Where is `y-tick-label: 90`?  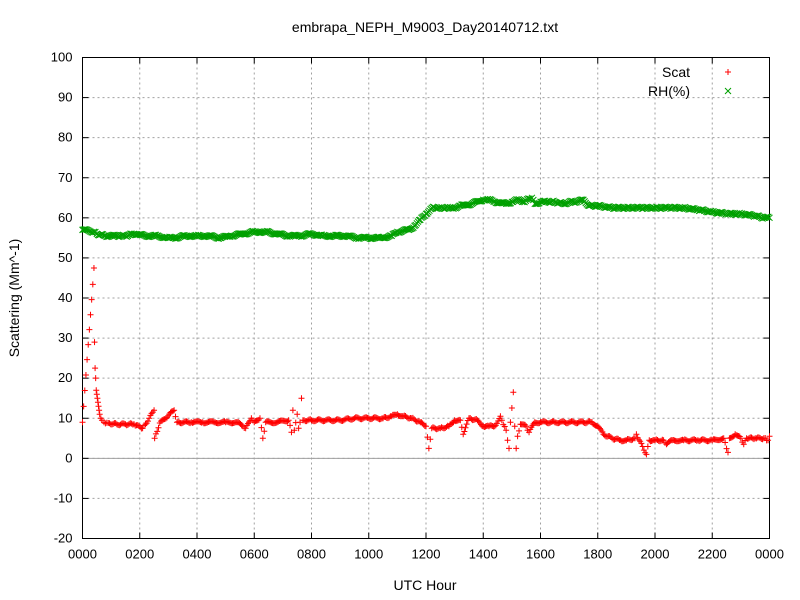 y-tick-label: 90 is located at coordinates (65, 97).